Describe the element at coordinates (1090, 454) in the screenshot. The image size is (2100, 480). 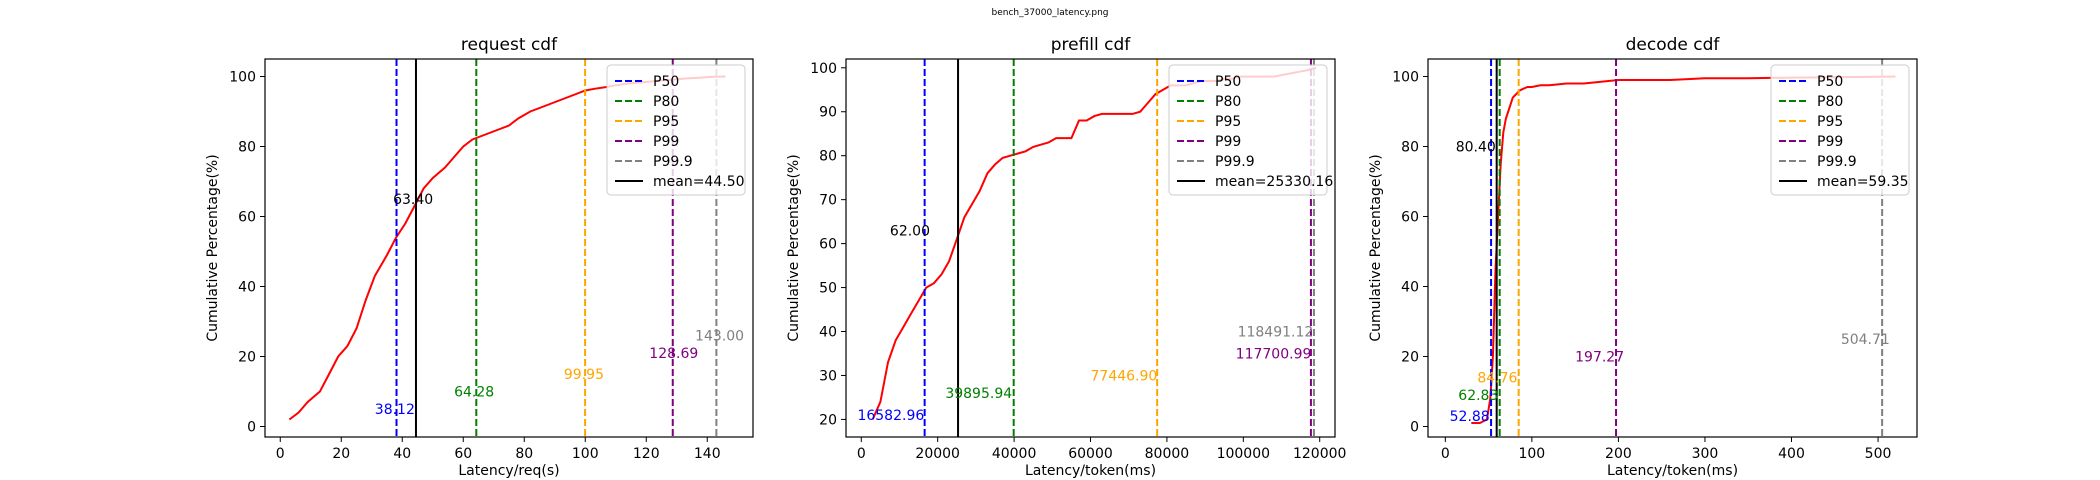
I see `x-tick-label: 60000` at that location.